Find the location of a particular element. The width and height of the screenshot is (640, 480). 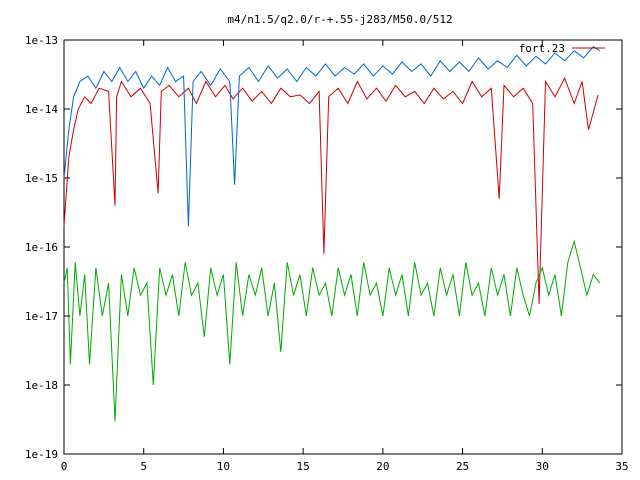

y-tick-label: 1e-19 is located at coordinates (41, 454).